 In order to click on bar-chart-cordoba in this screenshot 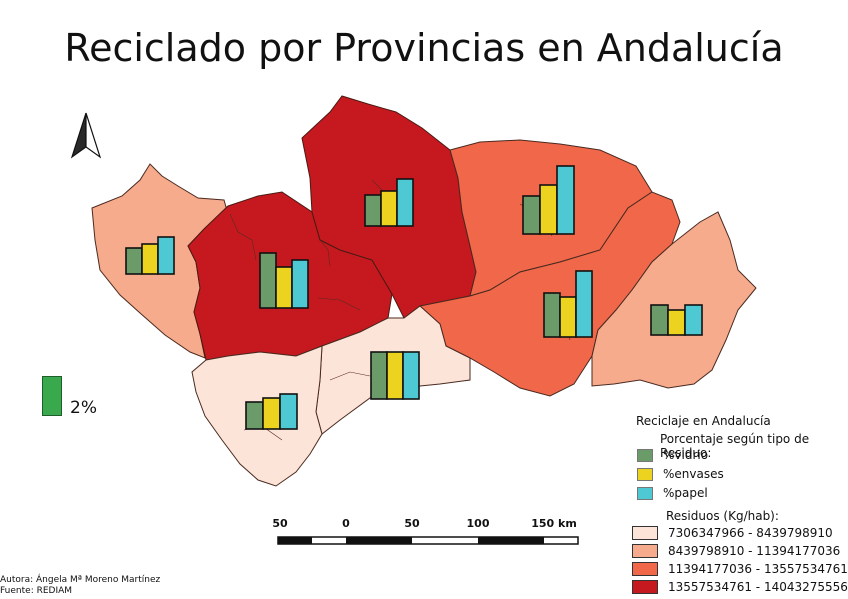, I will do `click(389, 202)`.